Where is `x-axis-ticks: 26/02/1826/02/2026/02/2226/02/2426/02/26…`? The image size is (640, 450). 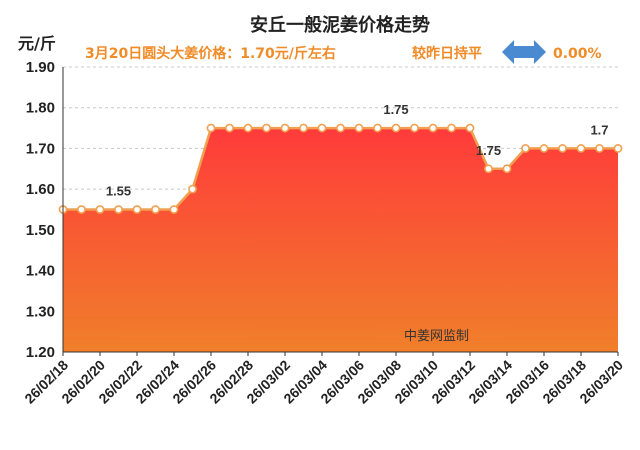 x-axis-ticks: 26/02/1826/02/2026/02/2226/02/2426/02/26… is located at coordinates (323, 379).